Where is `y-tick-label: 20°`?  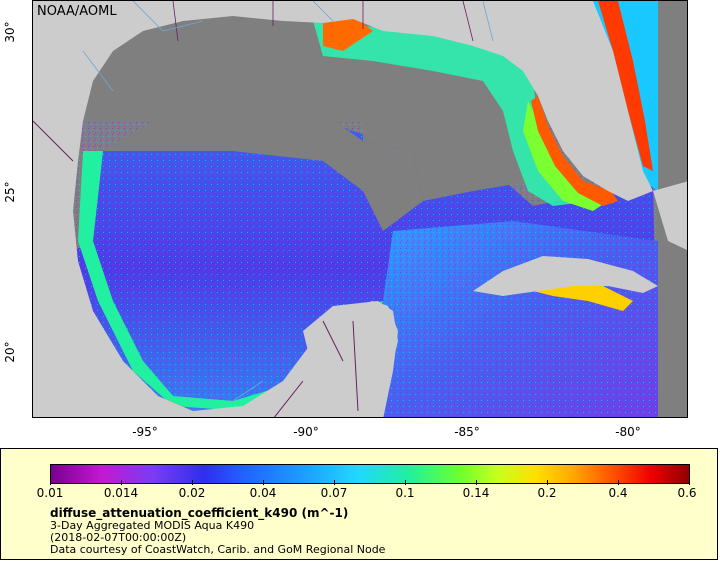
y-tick-label: 20° is located at coordinates (10, 352).